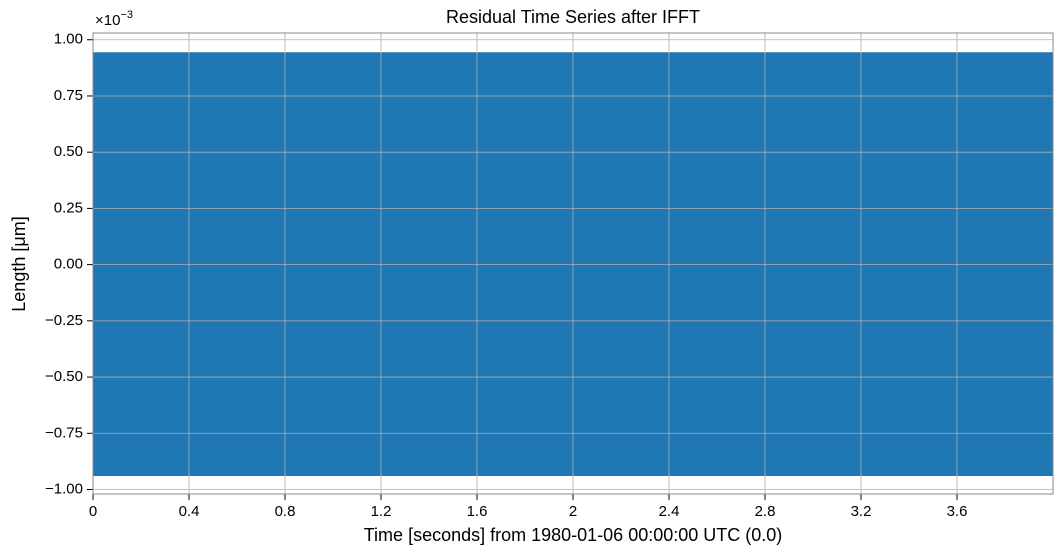  What do you see at coordinates (68, 207) in the screenshot?
I see `y-tick-label: 0.25` at bounding box center [68, 207].